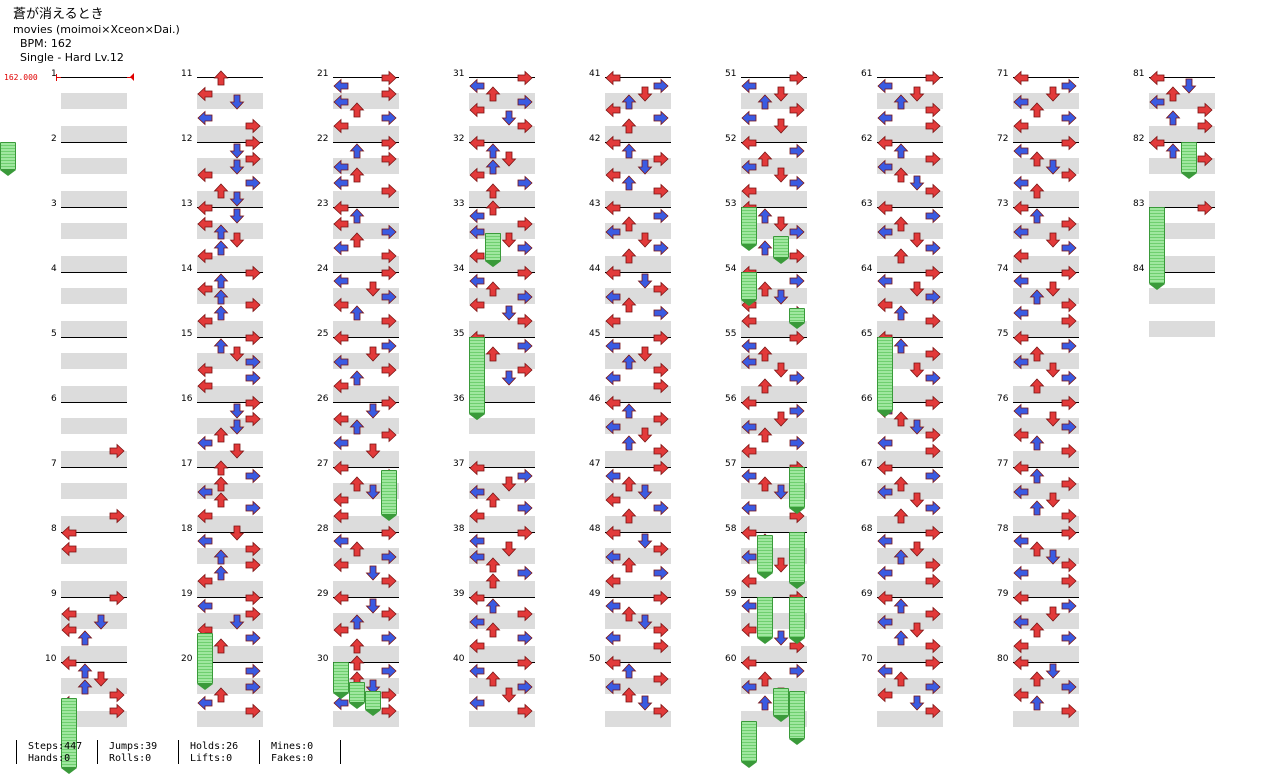 Image resolution: width=1280 pixels, height=777 pixels. What do you see at coordinates (867, 464) in the screenshot?
I see `measure-number: 67` at bounding box center [867, 464].